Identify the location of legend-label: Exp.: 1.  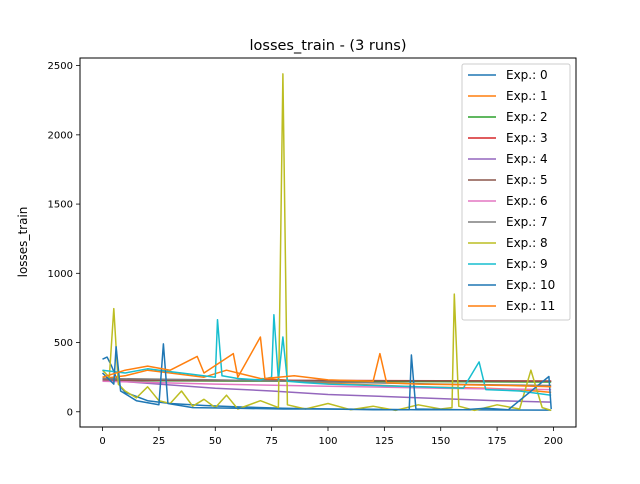
(527, 96).